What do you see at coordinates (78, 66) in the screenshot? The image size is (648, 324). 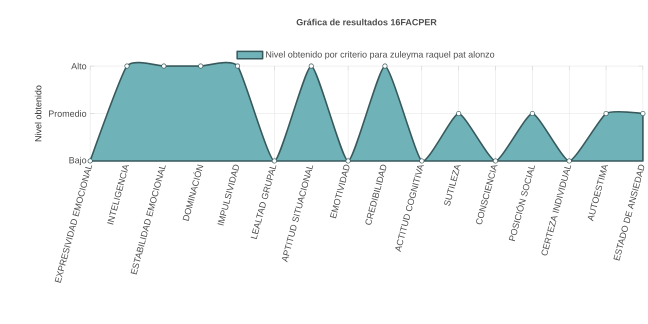 I see `text: Alto` at bounding box center [78, 66].